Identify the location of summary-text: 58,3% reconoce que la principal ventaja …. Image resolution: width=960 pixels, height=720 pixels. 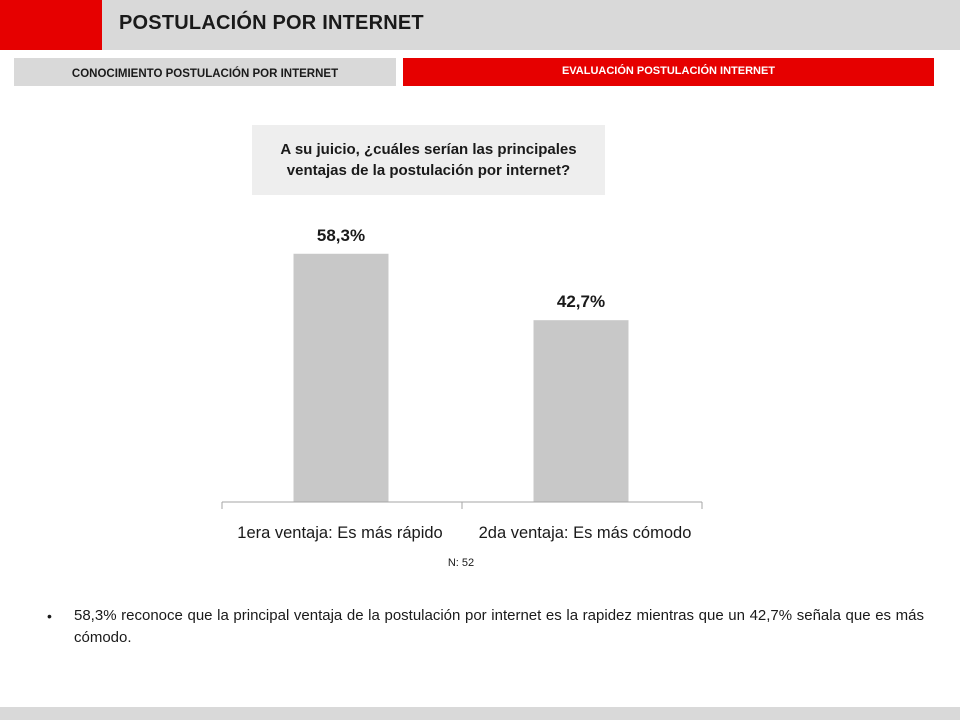
(499, 626).